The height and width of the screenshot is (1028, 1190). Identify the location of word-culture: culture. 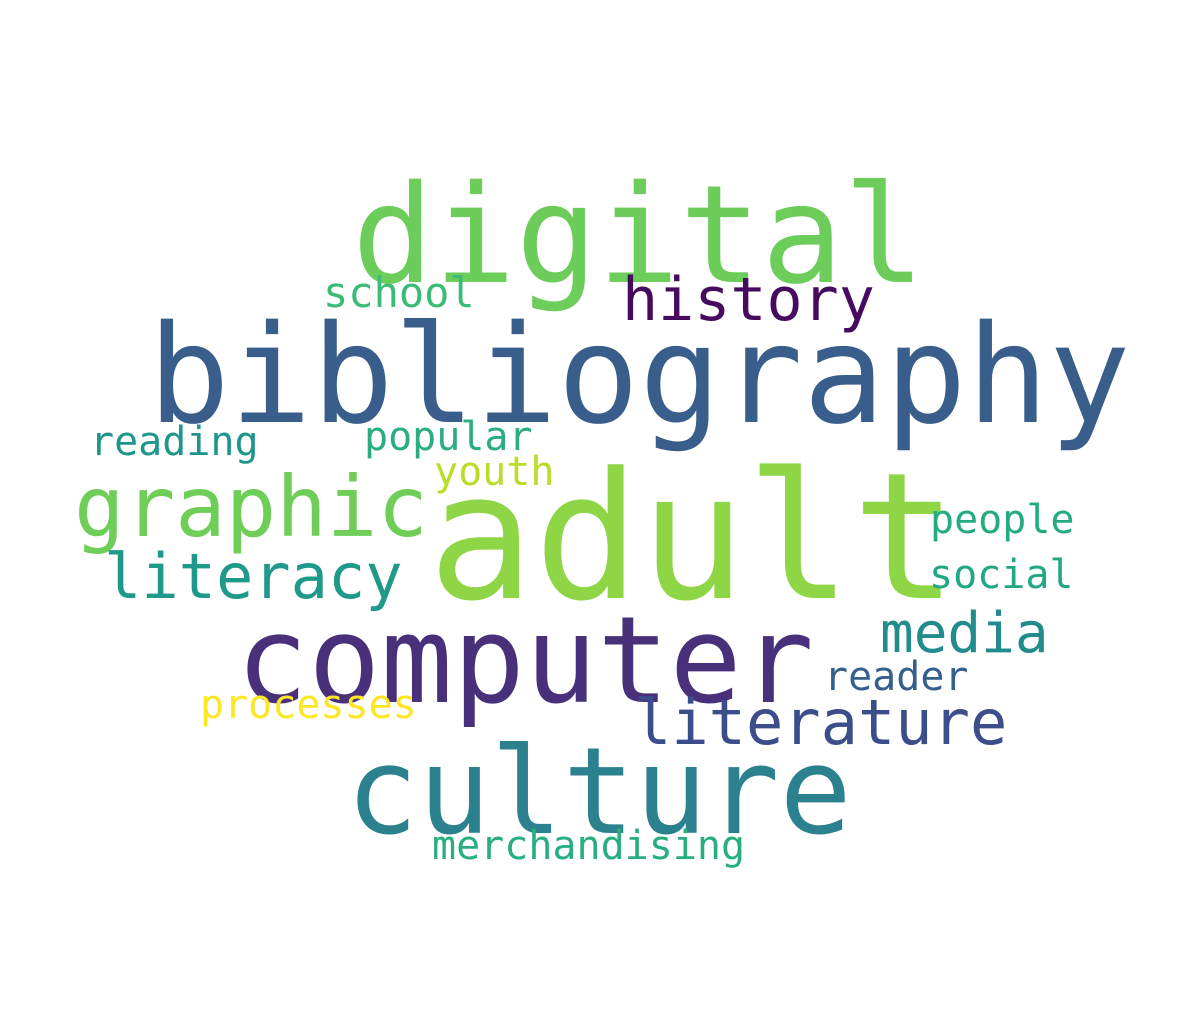
(599, 792).